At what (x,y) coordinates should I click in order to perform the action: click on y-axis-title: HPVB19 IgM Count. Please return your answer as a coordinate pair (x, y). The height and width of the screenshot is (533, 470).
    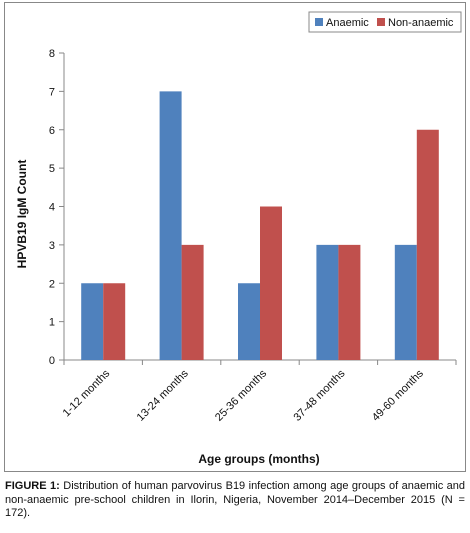
    Looking at the image, I should click on (22, 214).